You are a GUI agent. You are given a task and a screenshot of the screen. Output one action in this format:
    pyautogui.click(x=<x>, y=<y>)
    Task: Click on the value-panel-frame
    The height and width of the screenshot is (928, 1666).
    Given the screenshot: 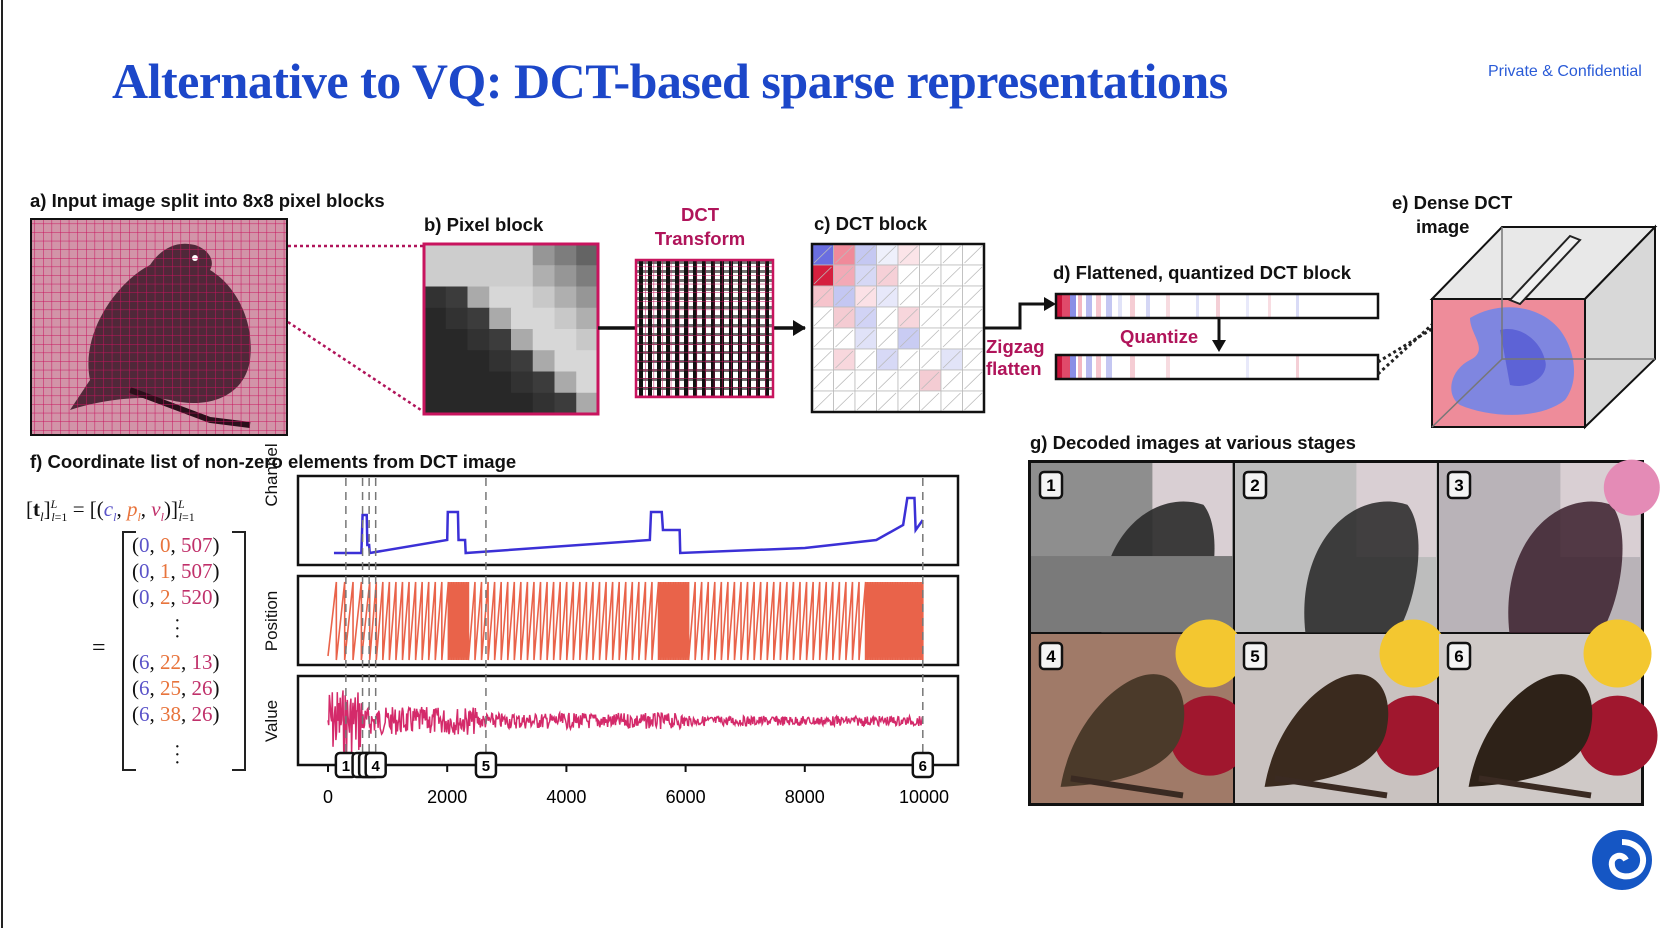 What is the action you would take?
    pyautogui.click(x=628, y=720)
    